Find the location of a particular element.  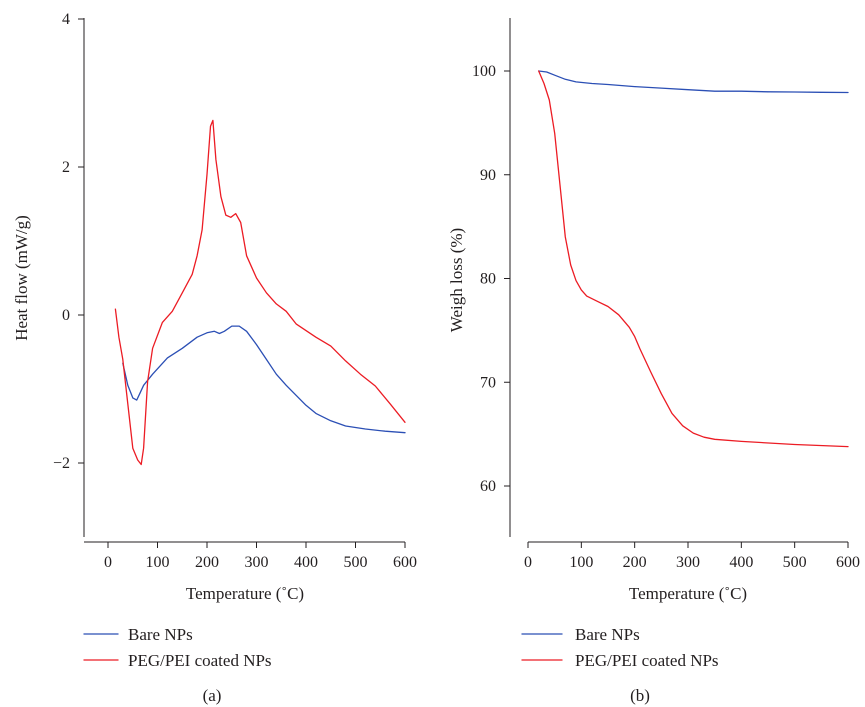

panel-a-legend-label-bare: Bare NPs is located at coordinates (160, 634).